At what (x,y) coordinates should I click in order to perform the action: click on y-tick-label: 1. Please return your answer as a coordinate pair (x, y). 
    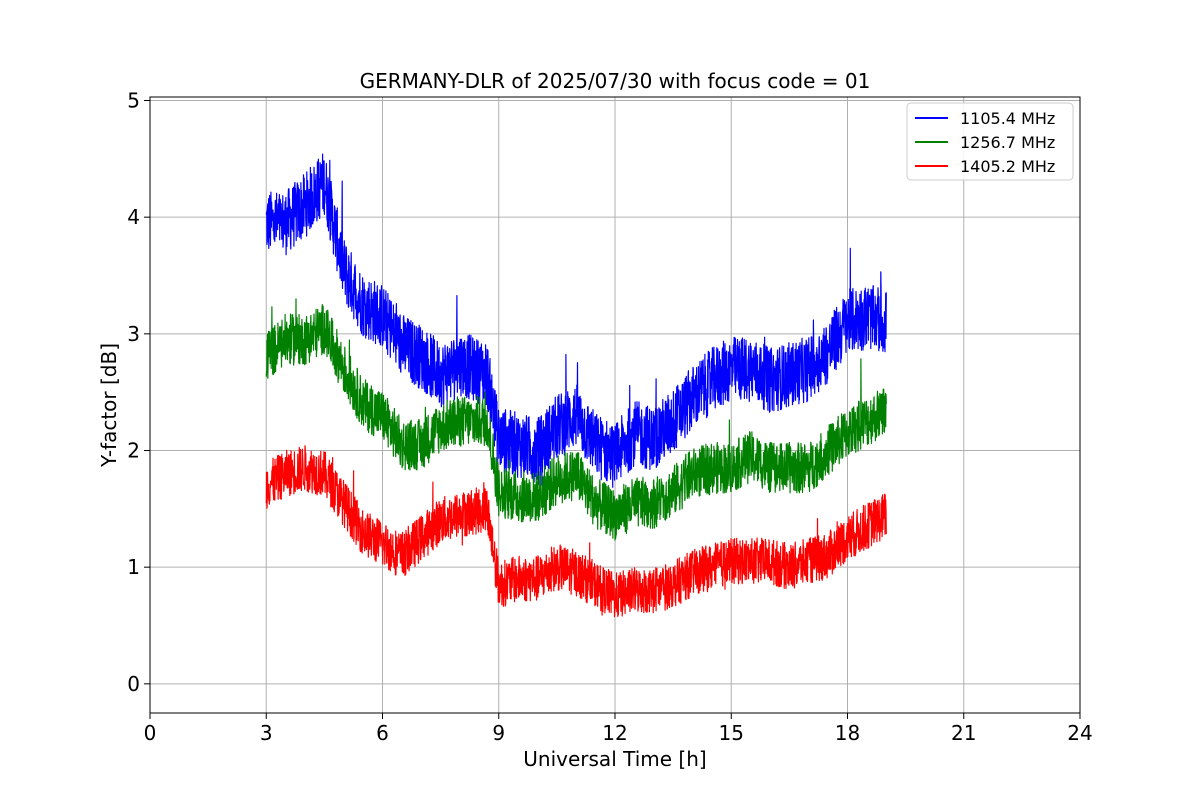
    Looking at the image, I should click on (133, 567).